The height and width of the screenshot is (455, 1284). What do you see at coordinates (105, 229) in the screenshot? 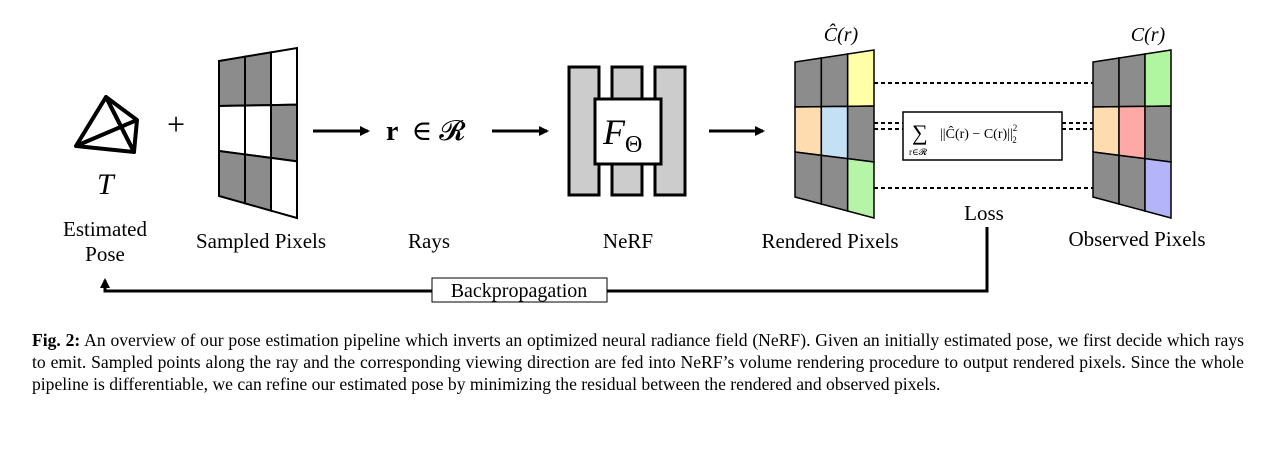
I see `estimated-pose-label-line1: Estimated` at bounding box center [105, 229].